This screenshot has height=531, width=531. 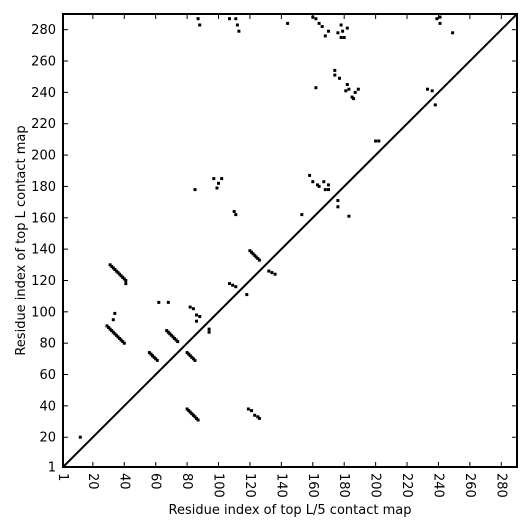 What do you see at coordinates (21, 240) in the screenshot?
I see `y-axis-title: Residue index of top L contact map` at bounding box center [21, 240].